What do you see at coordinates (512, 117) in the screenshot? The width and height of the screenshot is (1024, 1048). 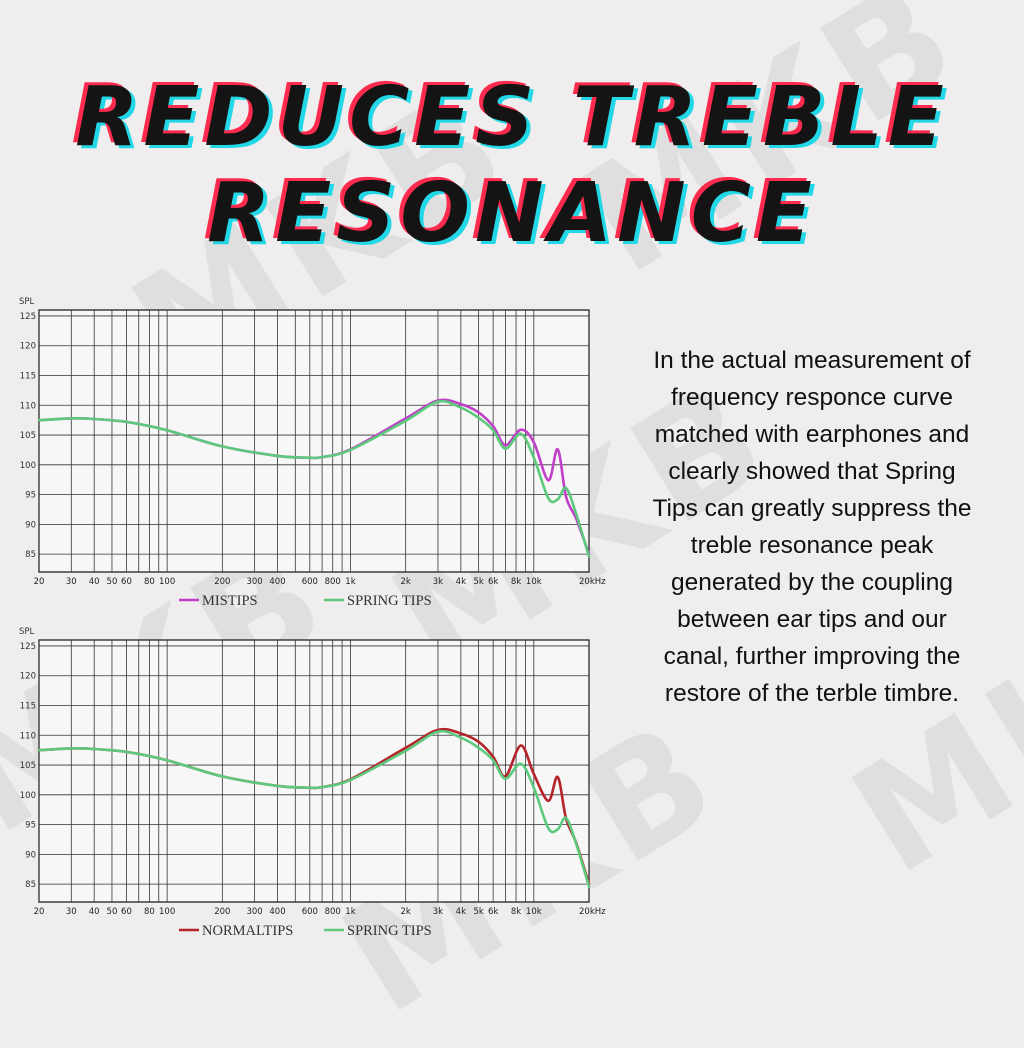 I see `title-line-1: REDUCES TREBLE` at bounding box center [512, 117].